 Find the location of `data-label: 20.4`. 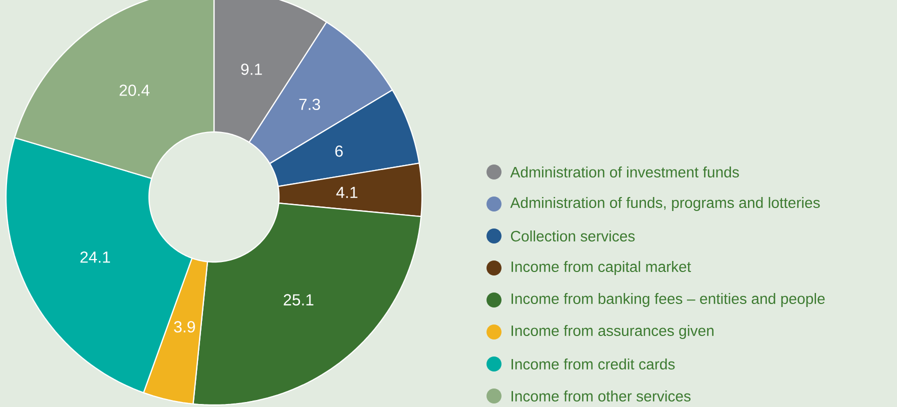

data-label: 20.4 is located at coordinates (135, 90).